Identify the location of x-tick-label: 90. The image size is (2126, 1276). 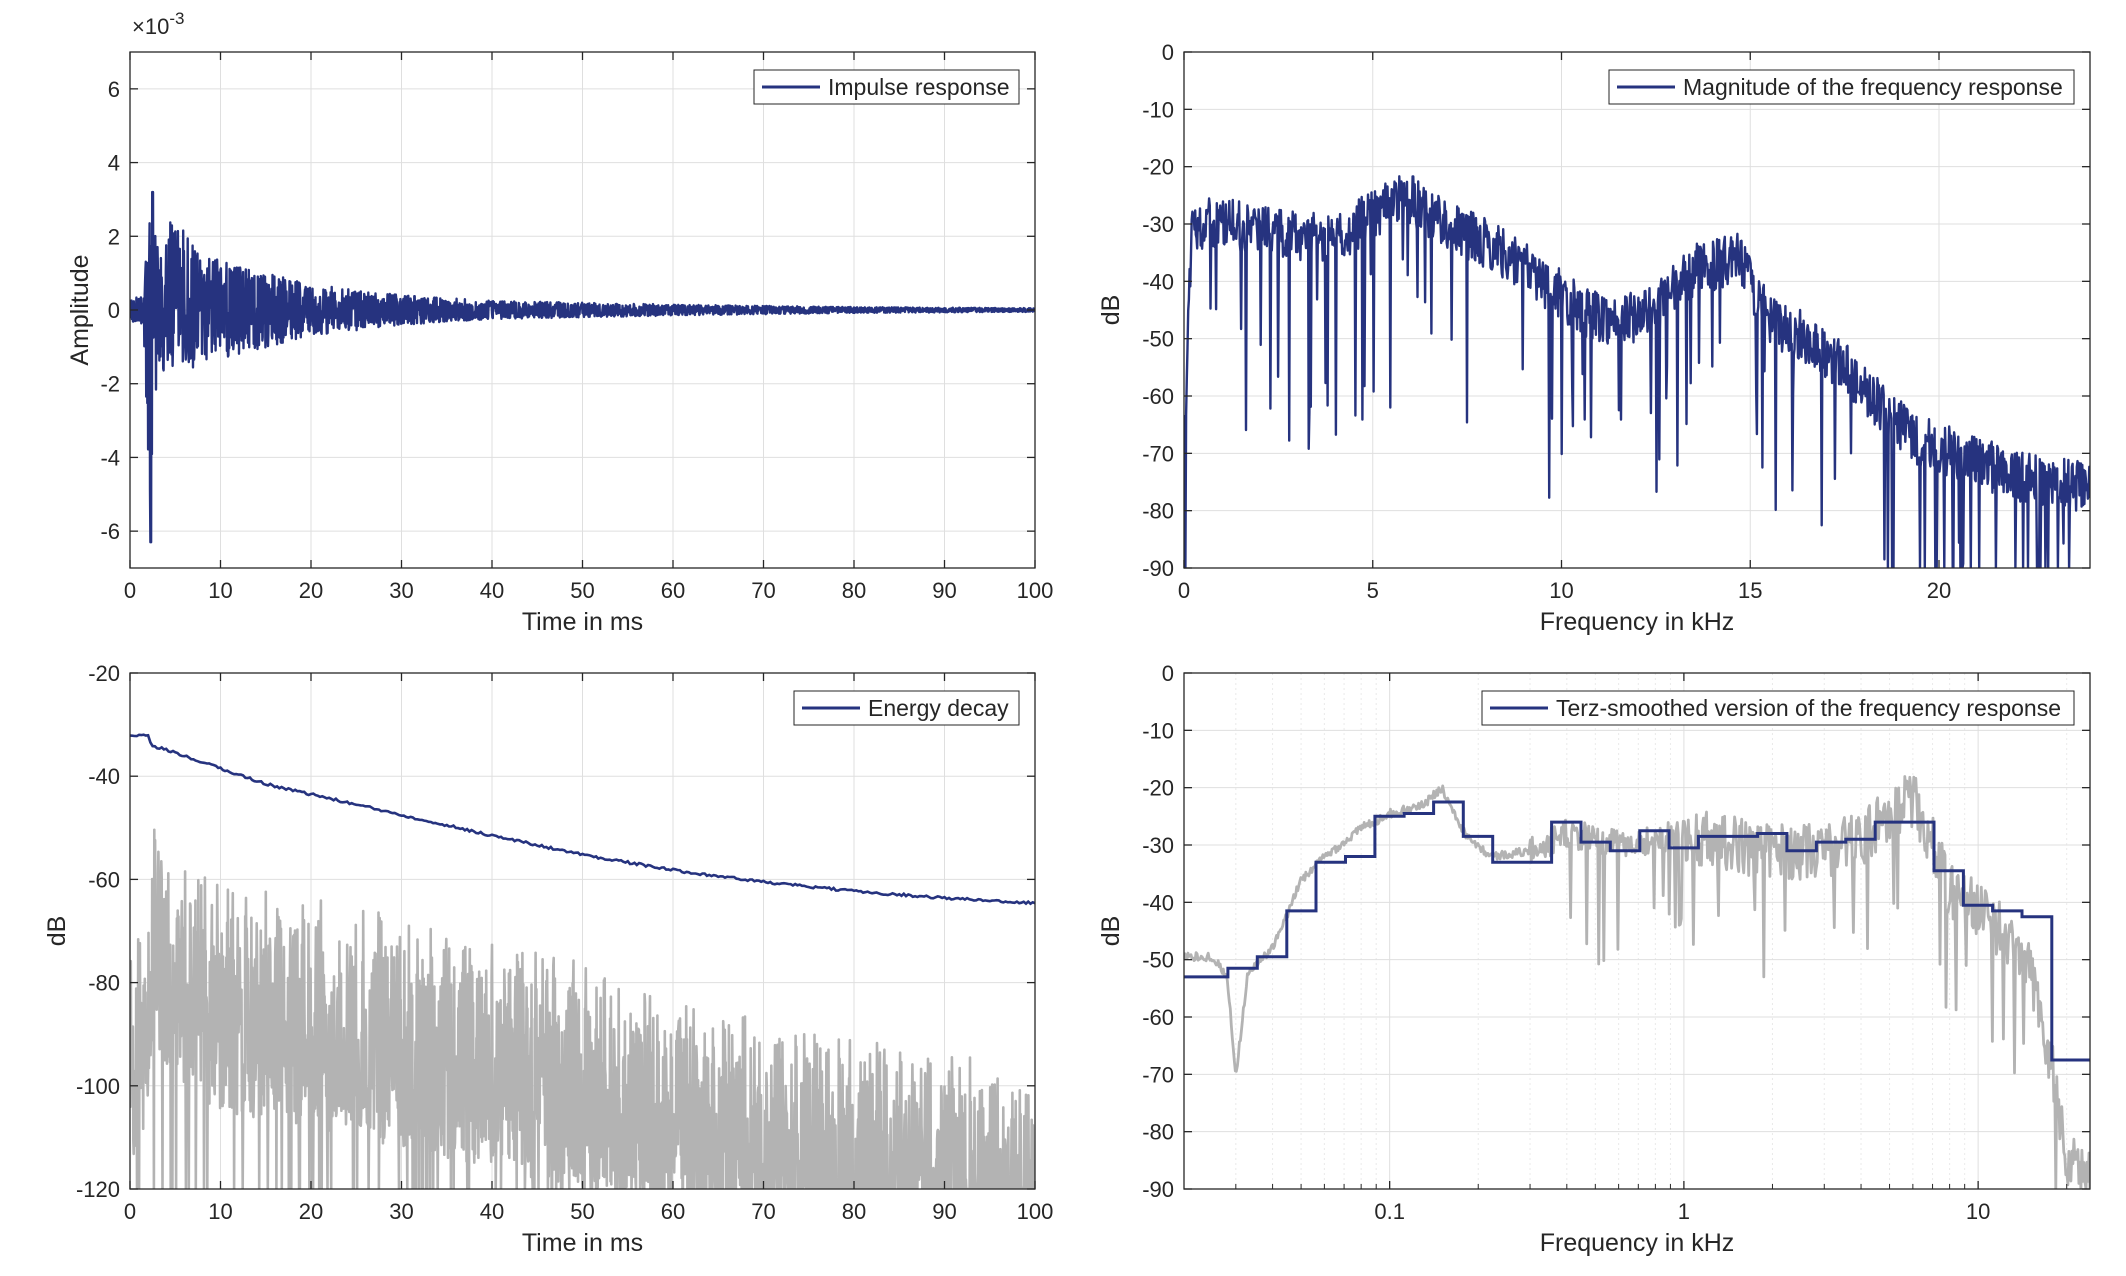
(944, 590).